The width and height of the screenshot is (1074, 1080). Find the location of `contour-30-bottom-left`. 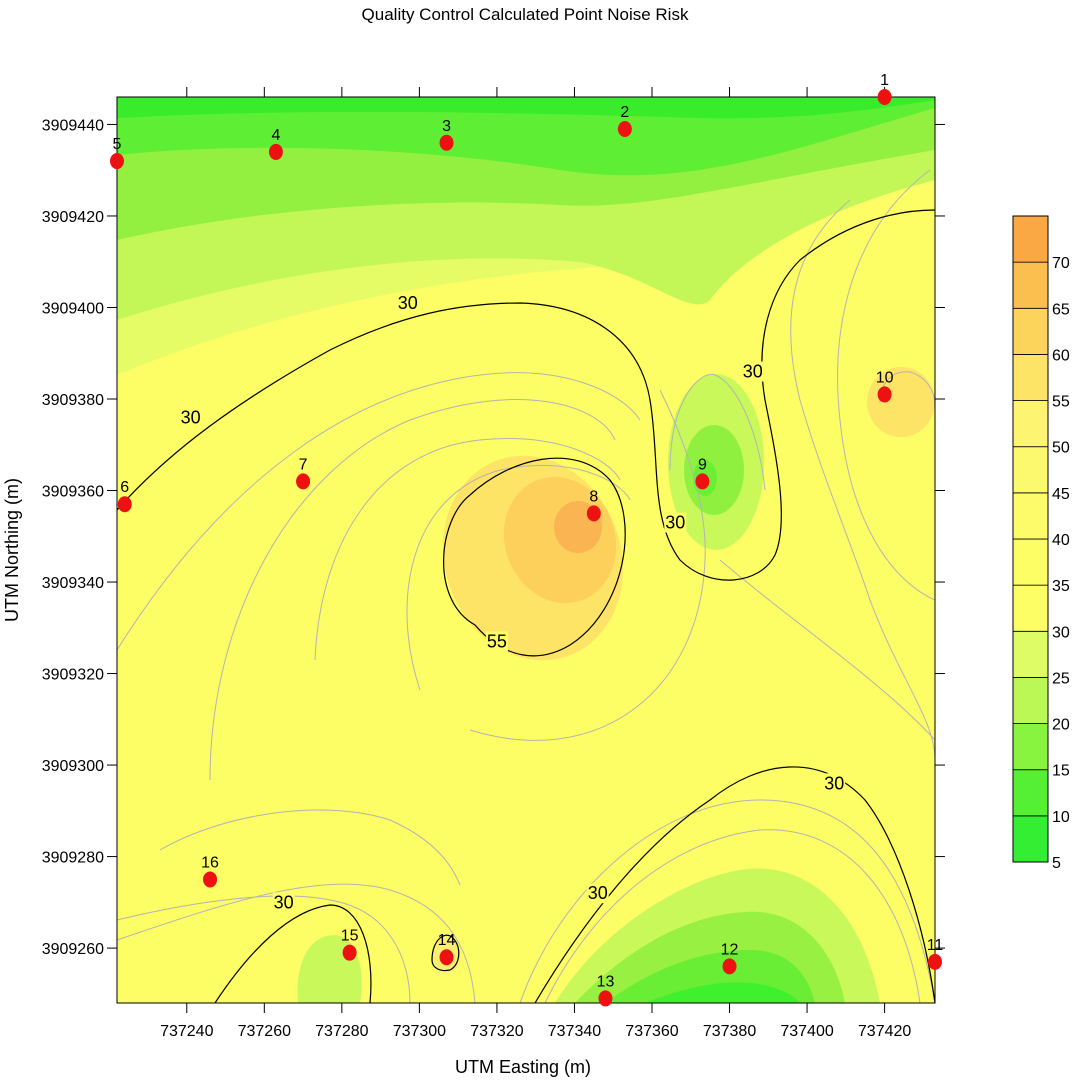

contour-30-bottom-left is located at coordinates (293, 953).